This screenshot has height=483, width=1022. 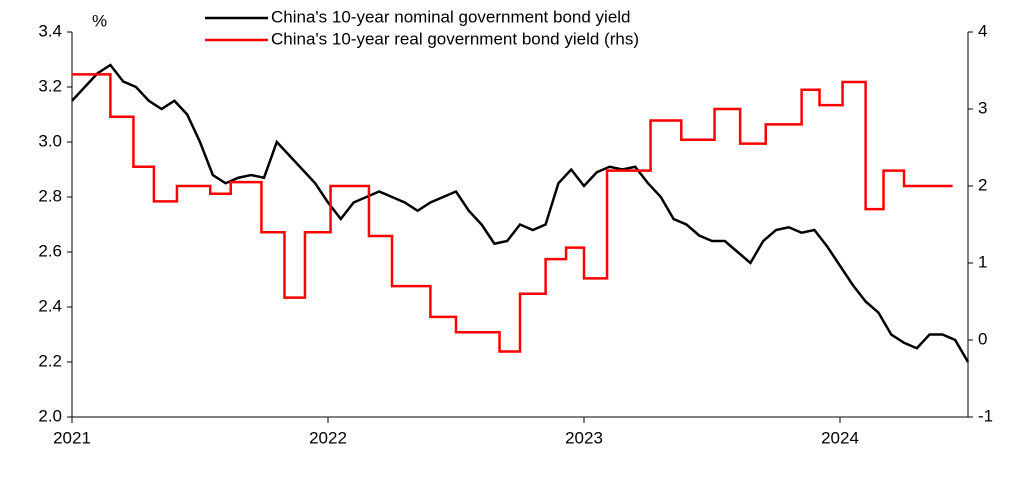 What do you see at coordinates (982, 184) in the screenshot?
I see `y2-tick-label: 2` at bounding box center [982, 184].